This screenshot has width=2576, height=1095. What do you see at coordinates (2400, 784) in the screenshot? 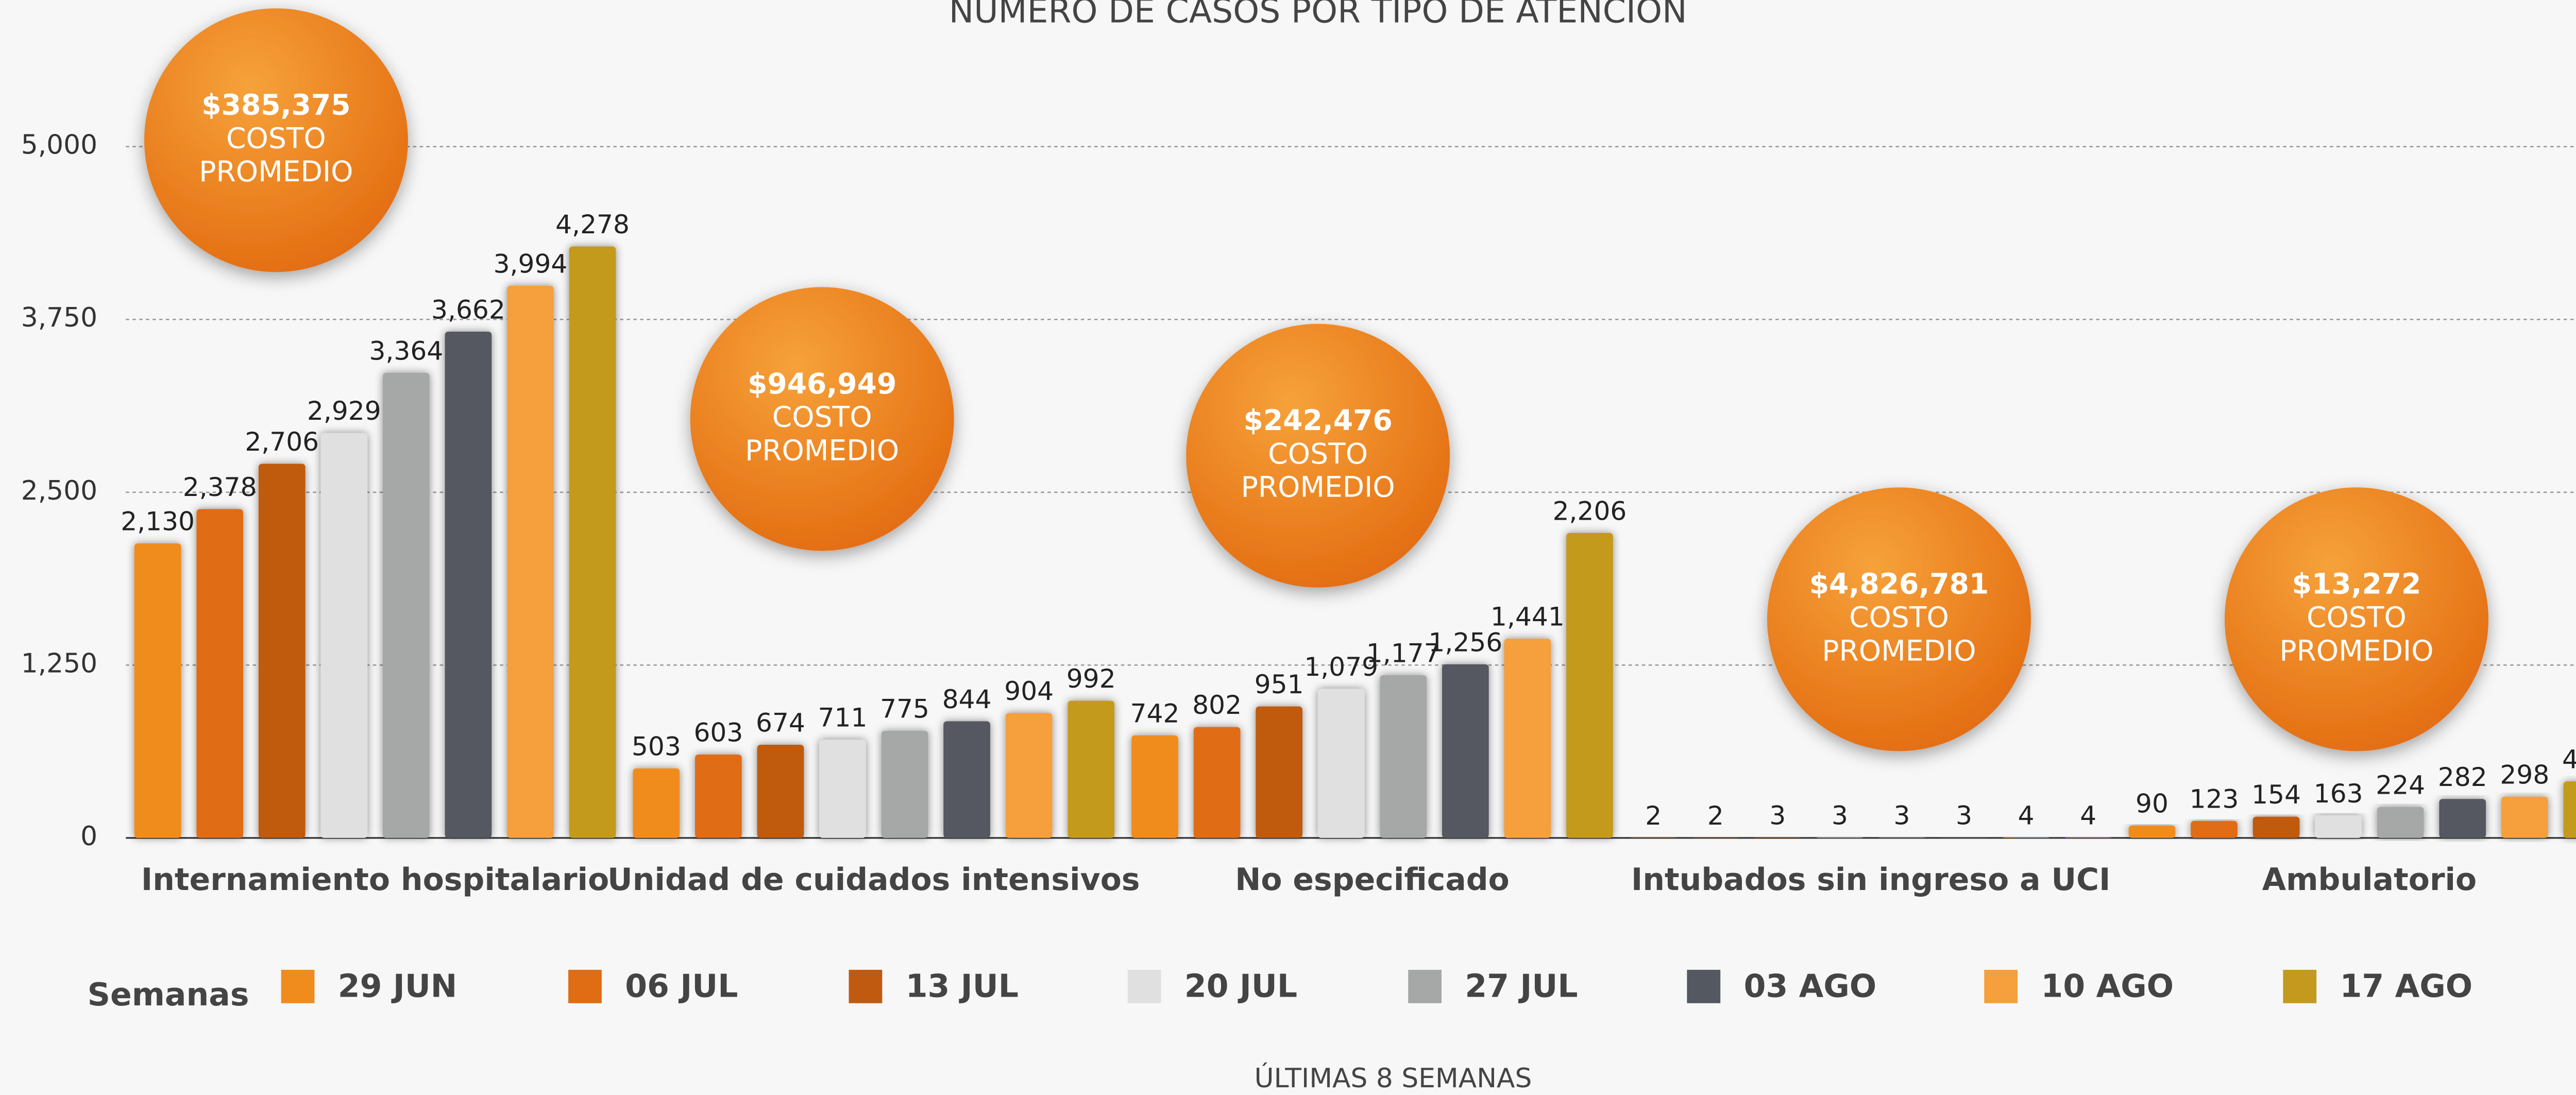
I see `value-label: 224` at bounding box center [2400, 784].